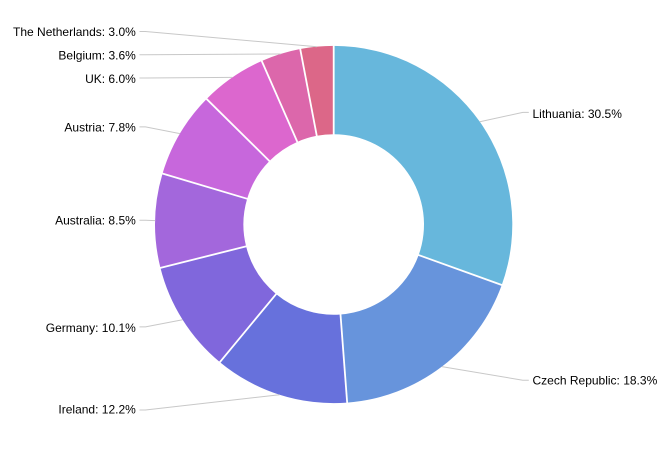  Describe the element at coordinates (74, 32) in the screenshot. I see `svg-text: The Netherlands: 3.0%` at that location.